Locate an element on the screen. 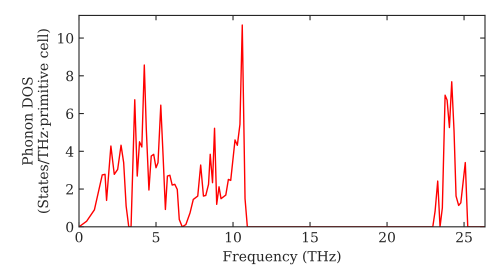 The image size is (500, 280). y-axis-title: Phonon DOS (States/THz·primitive cell) is located at coordinates (36, 121).